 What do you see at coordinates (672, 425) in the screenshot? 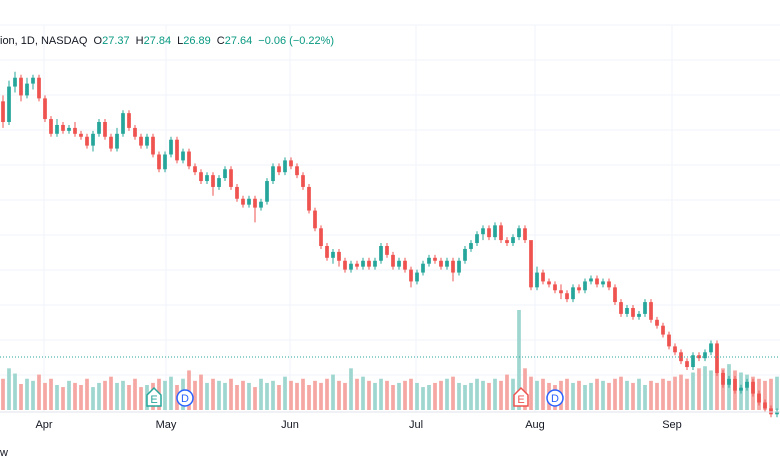
I see `x-axis-label: Sep` at bounding box center [672, 425].